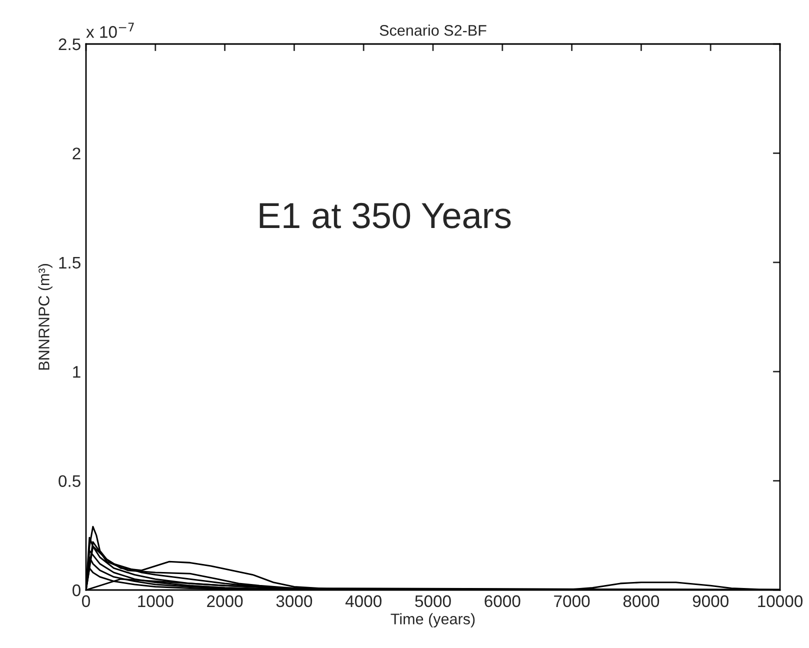  I want to click on annotation: E1 at 350 Years, so click(385, 215).